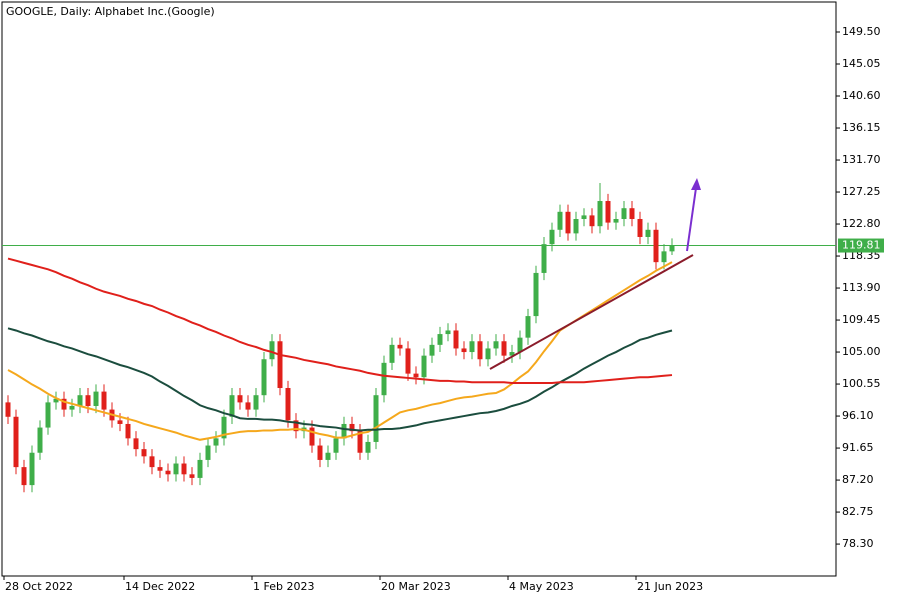 This screenshot has width=900, height=600. Describe the element at coordinates (858, 511) in the screenshot. I see `y-tick-label: 82.75` at that location.